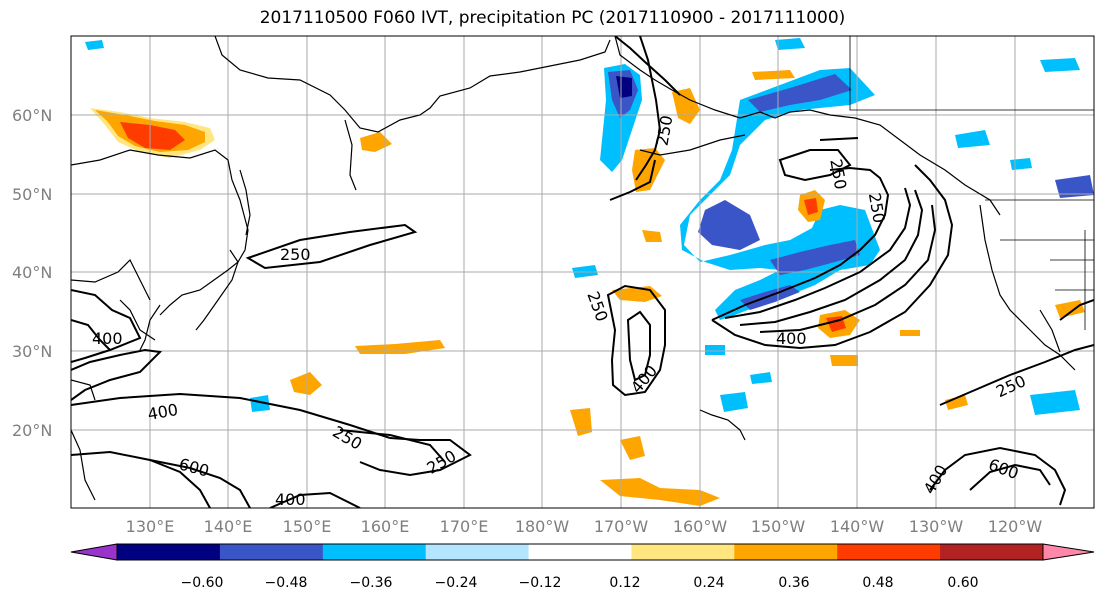 Image resolution: width=1105 pixels, height=601 pixels. I want to click on colorbar-tick: 0.48, so click(877, 583).